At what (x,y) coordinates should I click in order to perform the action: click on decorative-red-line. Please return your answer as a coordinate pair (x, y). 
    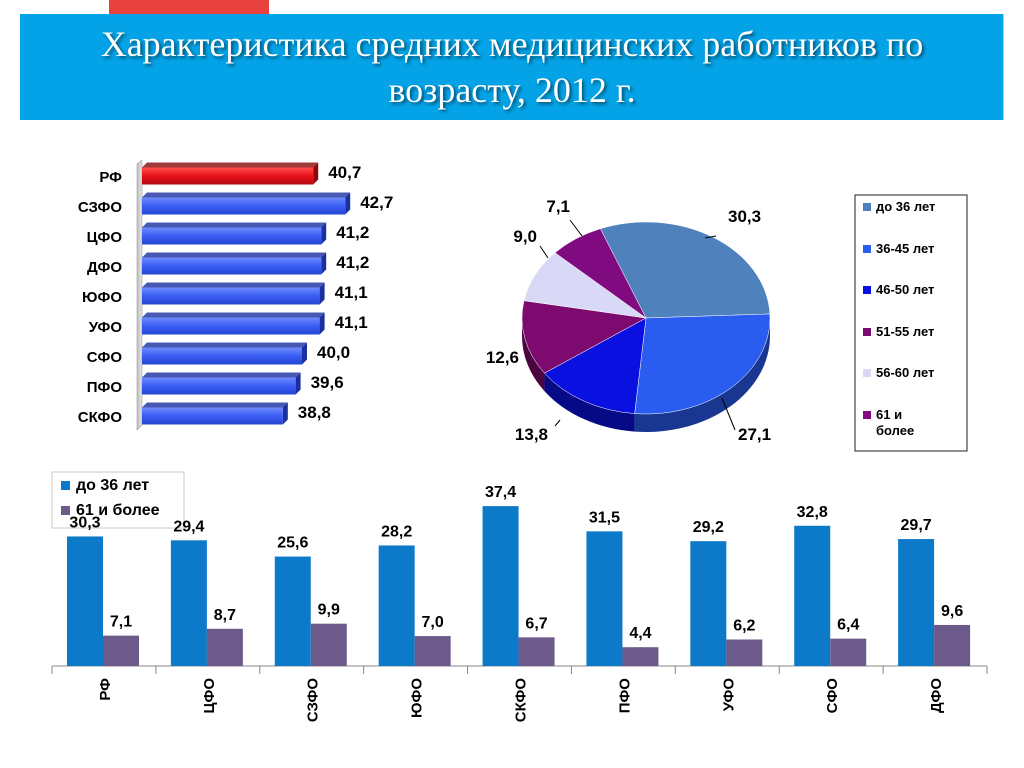
    Looking at the image, I should click on (982, 67).